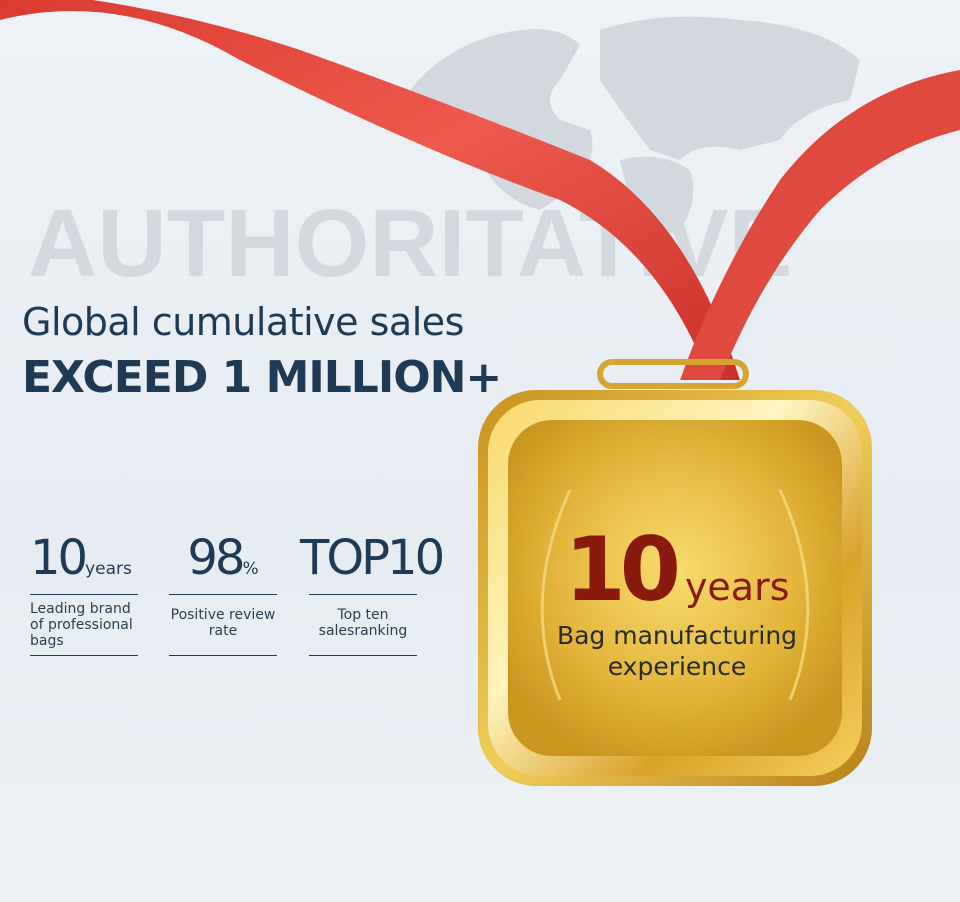 This screenshot has height=902, width=960. Describe the element at coordinates (81, 625) in the screenshot. I see `stat-description: Leading brand of professional bags` at that location.